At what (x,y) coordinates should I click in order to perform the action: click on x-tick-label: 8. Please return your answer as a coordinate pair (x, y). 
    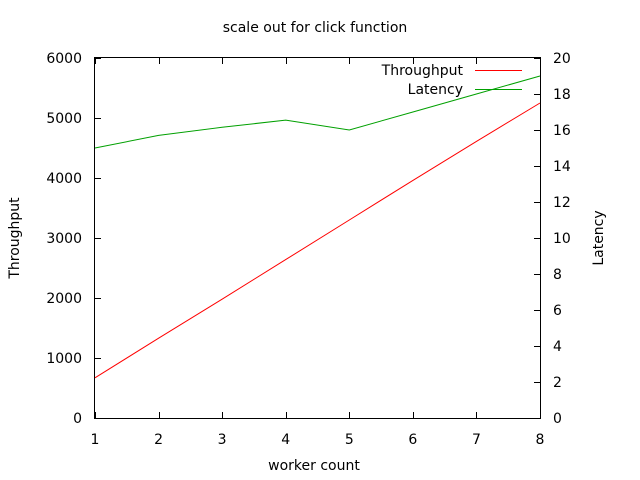
    Looking at the image, I should click on (540, 440).